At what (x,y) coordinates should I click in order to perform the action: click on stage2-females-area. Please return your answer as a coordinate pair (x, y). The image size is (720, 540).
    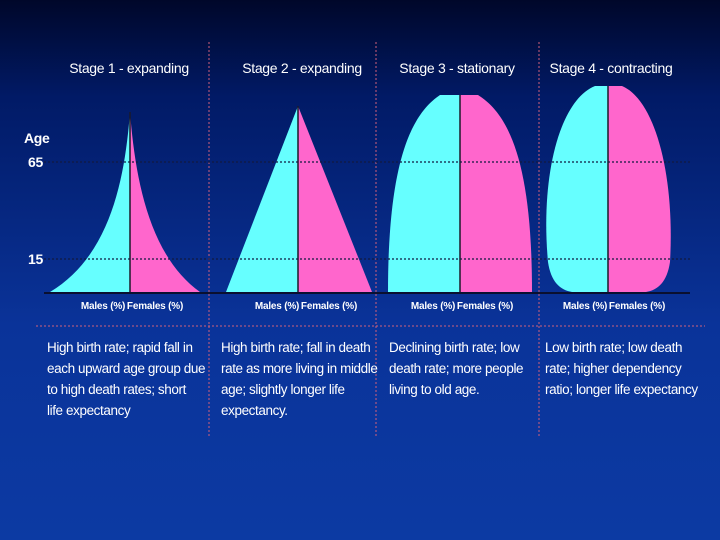
    Looking at the image, I should click on (335, 199).